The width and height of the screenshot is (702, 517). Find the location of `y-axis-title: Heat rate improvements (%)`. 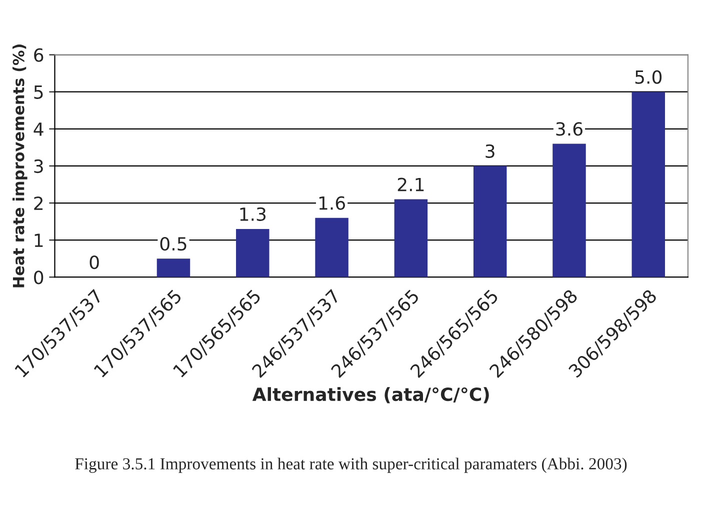

y-axis-title: Heat rate improvements (%) is located at coordinates (20, 166).